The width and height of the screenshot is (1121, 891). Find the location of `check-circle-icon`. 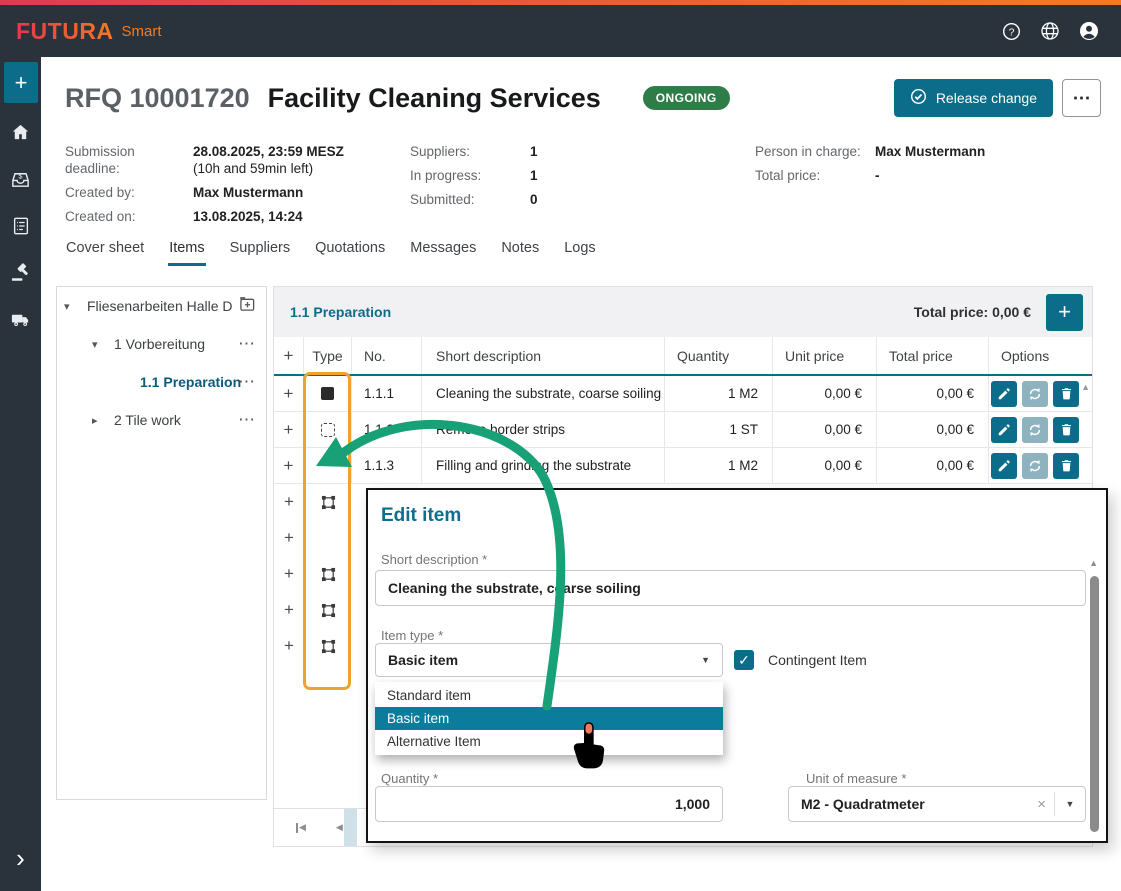

check-circle-icon is located at coordinates (918, 98).